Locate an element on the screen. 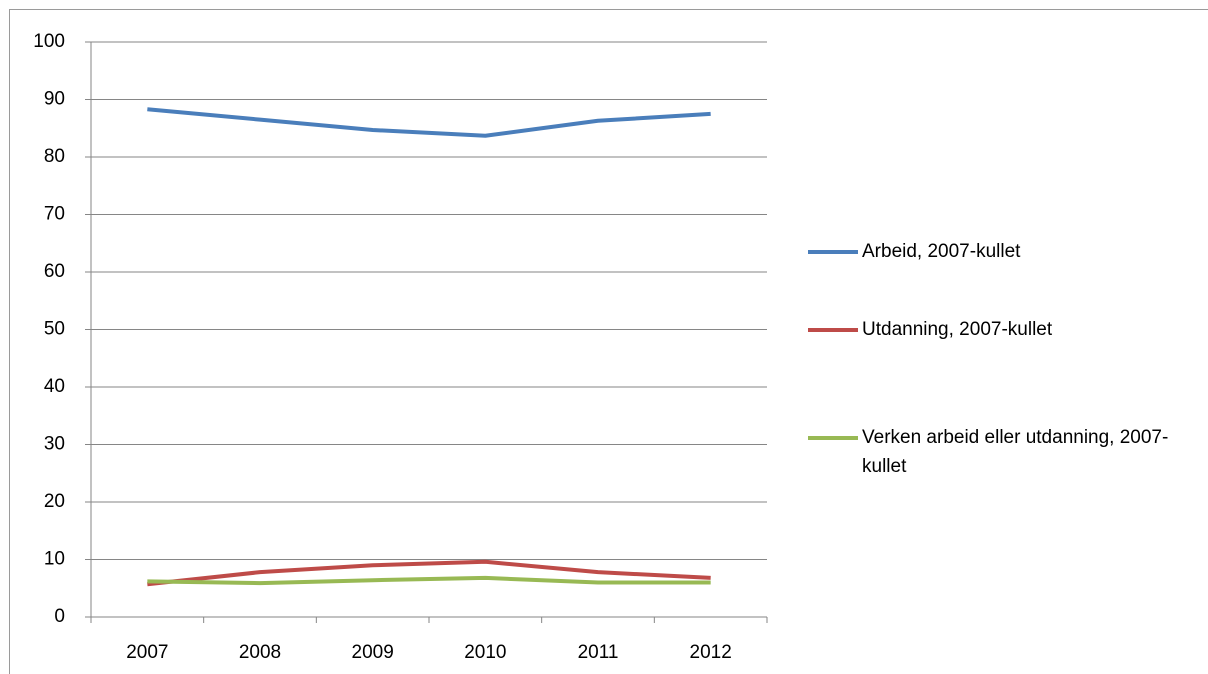  y-tick-label: 90 is located at coordinates (54, 99).